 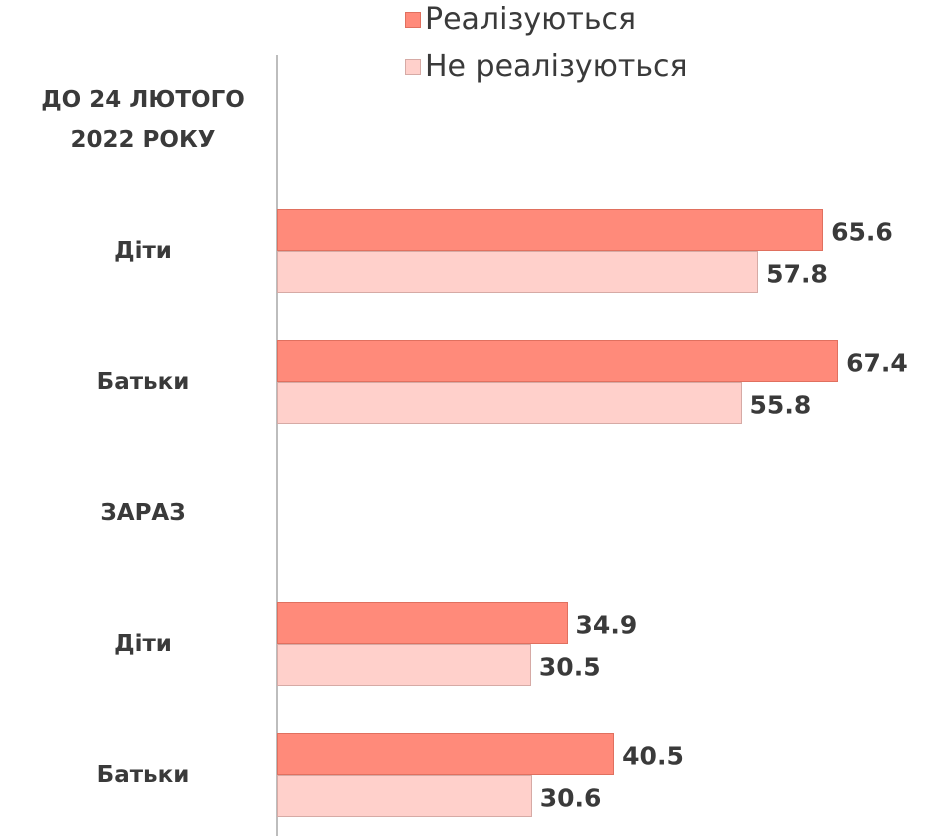 What do you see at coordinates (780, 405) in the screenshot?
I see `data-label: 55.8` at bounding box center [780, 405].